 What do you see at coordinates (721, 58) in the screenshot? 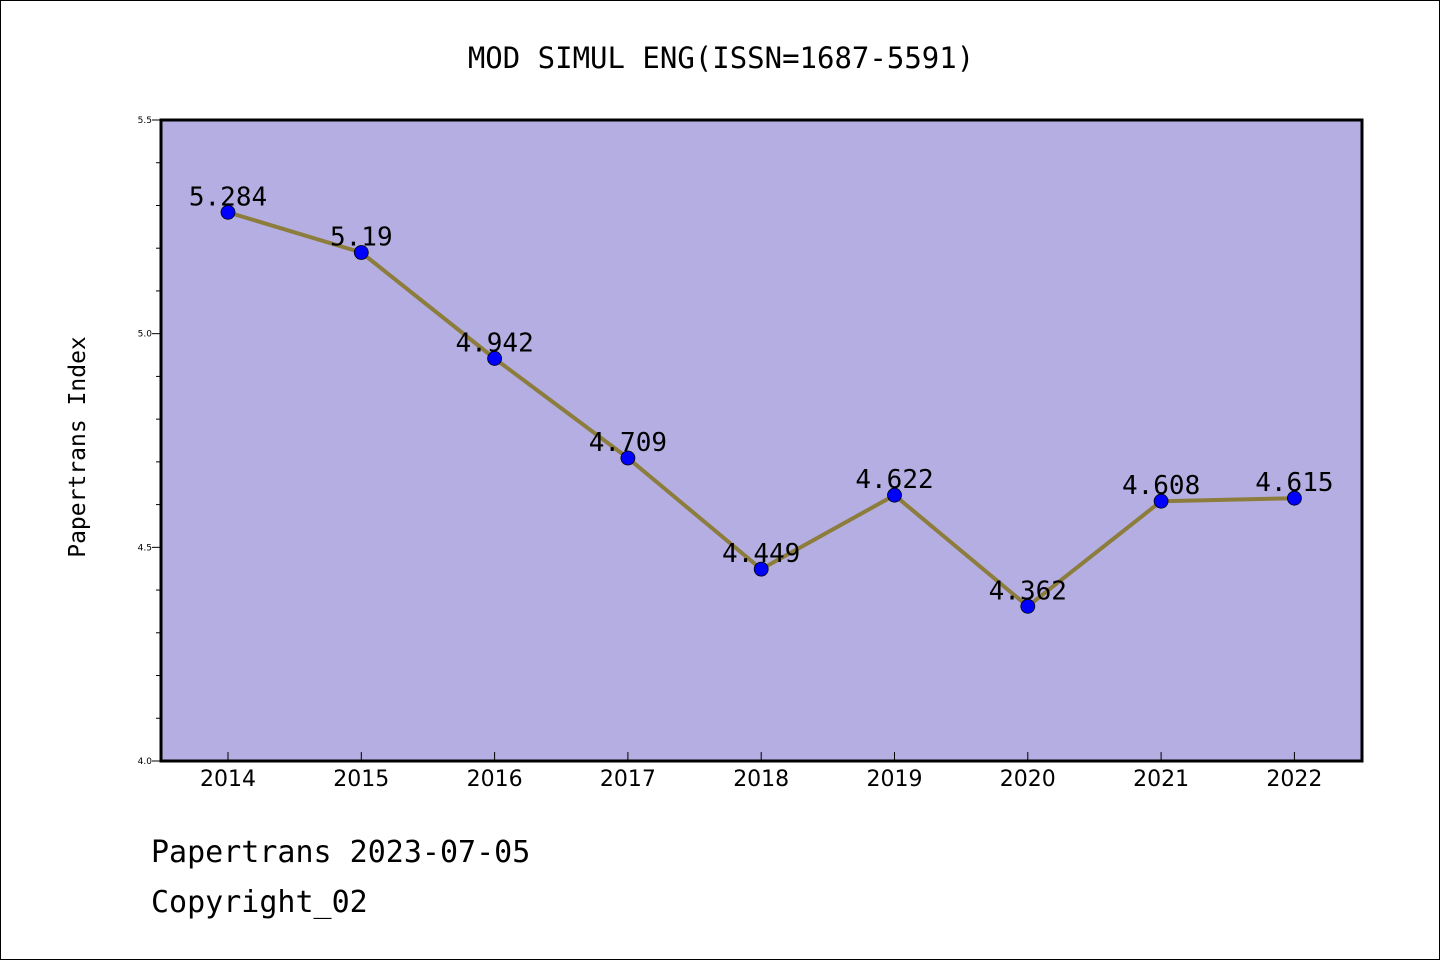
I see `chart-title: MOD SIMUL ENG(ISSN=1687-5591)` at bounding box center [721, 58].